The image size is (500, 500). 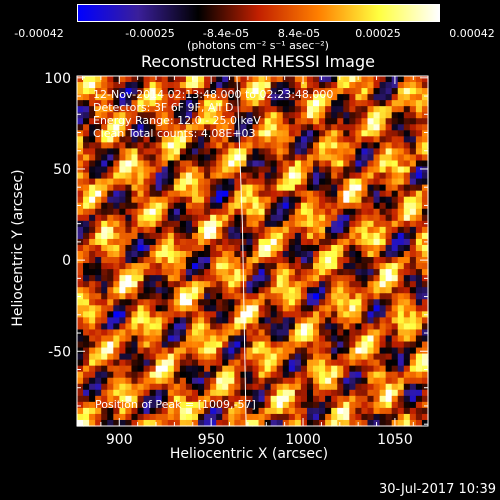 I want to click on annotation-time-range: 12-Nov-2014 02:13:48.000 to 02:23:48.000, so click(x=213, y=94).